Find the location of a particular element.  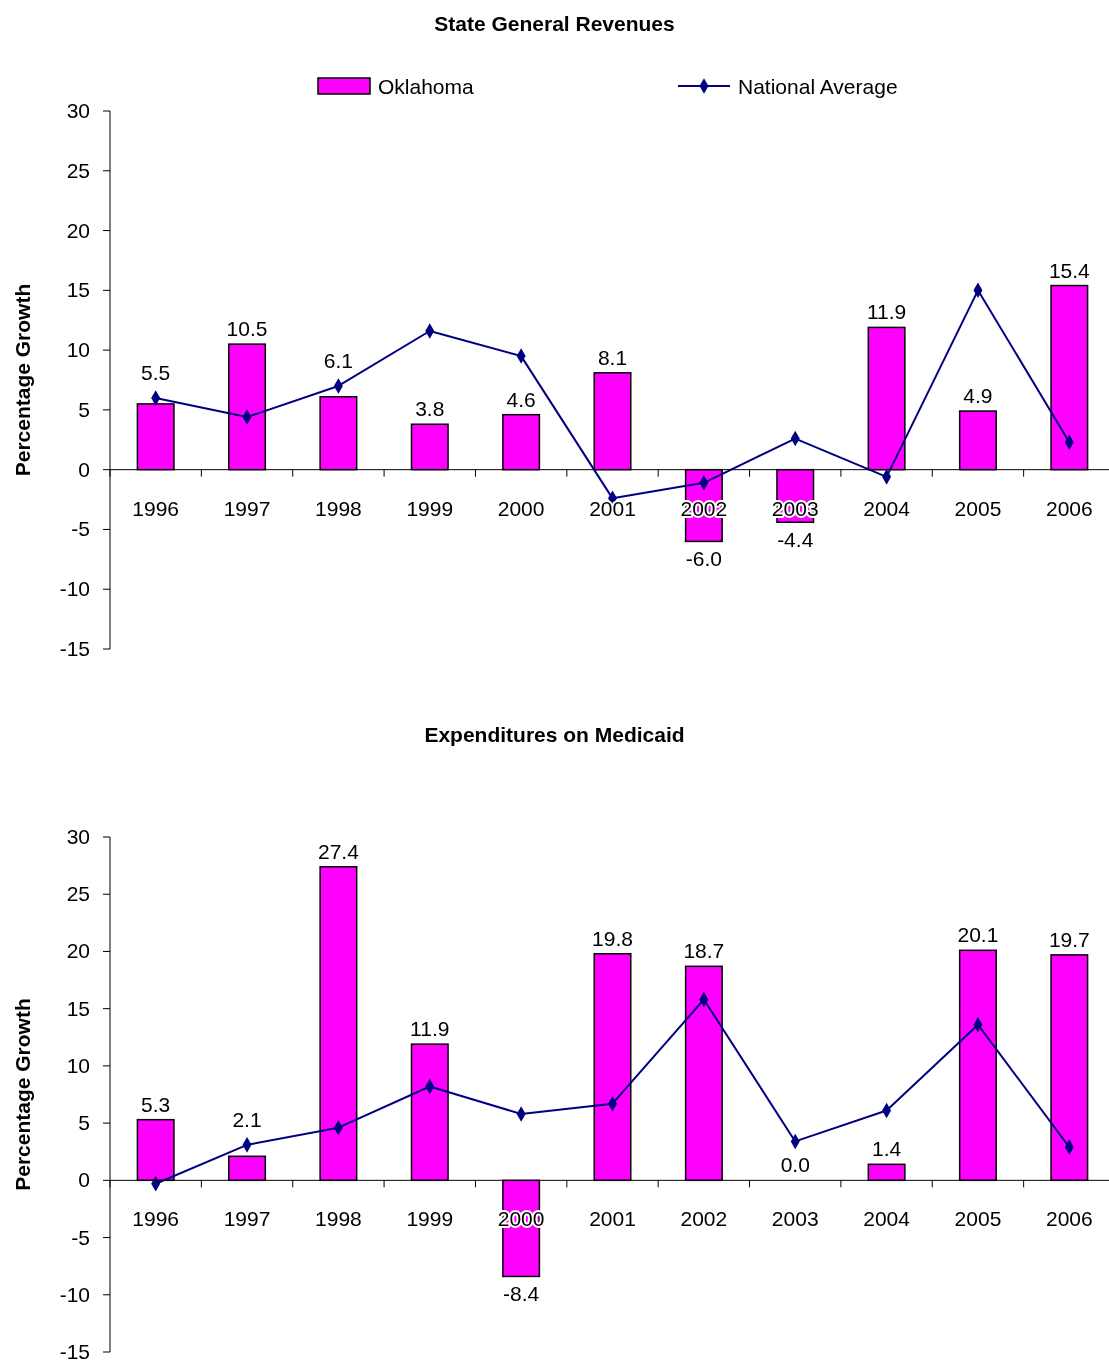

data-label: 27.4 is located at coordinates (338, 851).